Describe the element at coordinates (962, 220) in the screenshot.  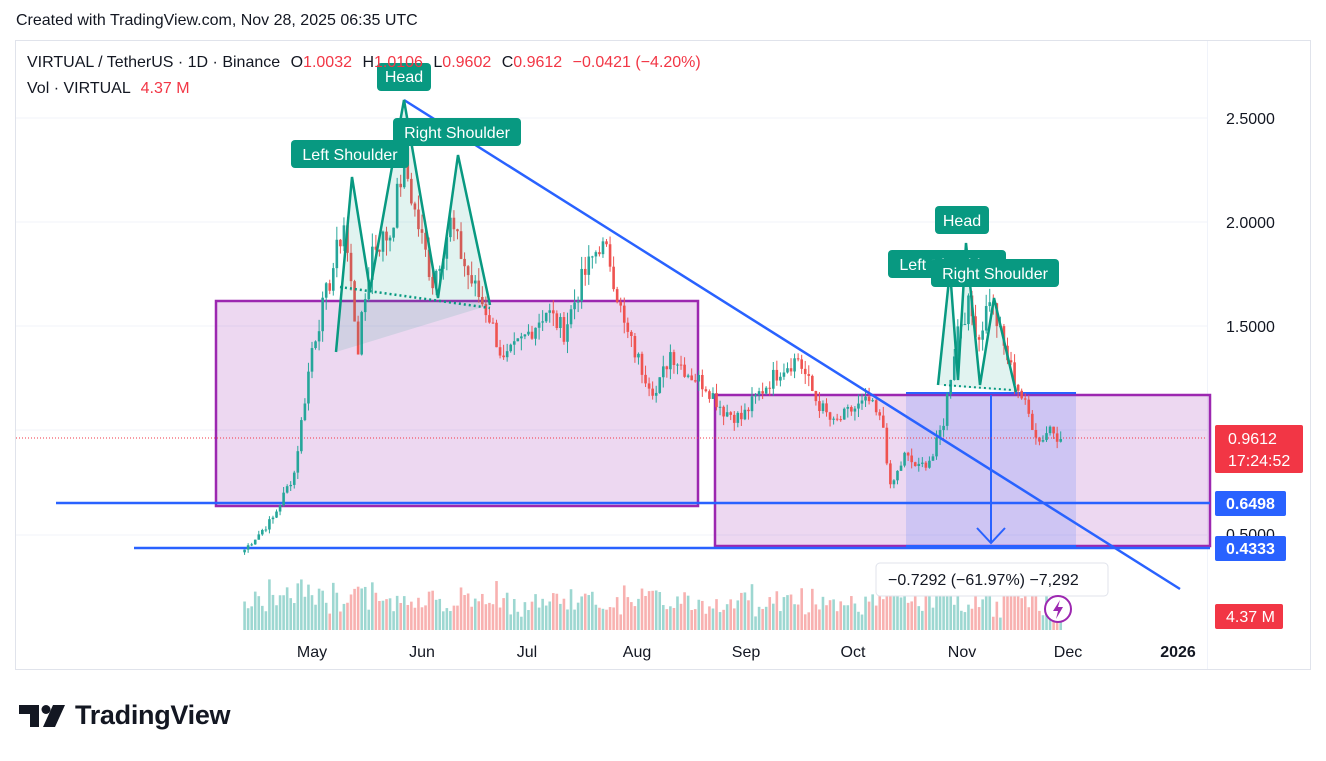
I see `label-head-2: Head` at that location.